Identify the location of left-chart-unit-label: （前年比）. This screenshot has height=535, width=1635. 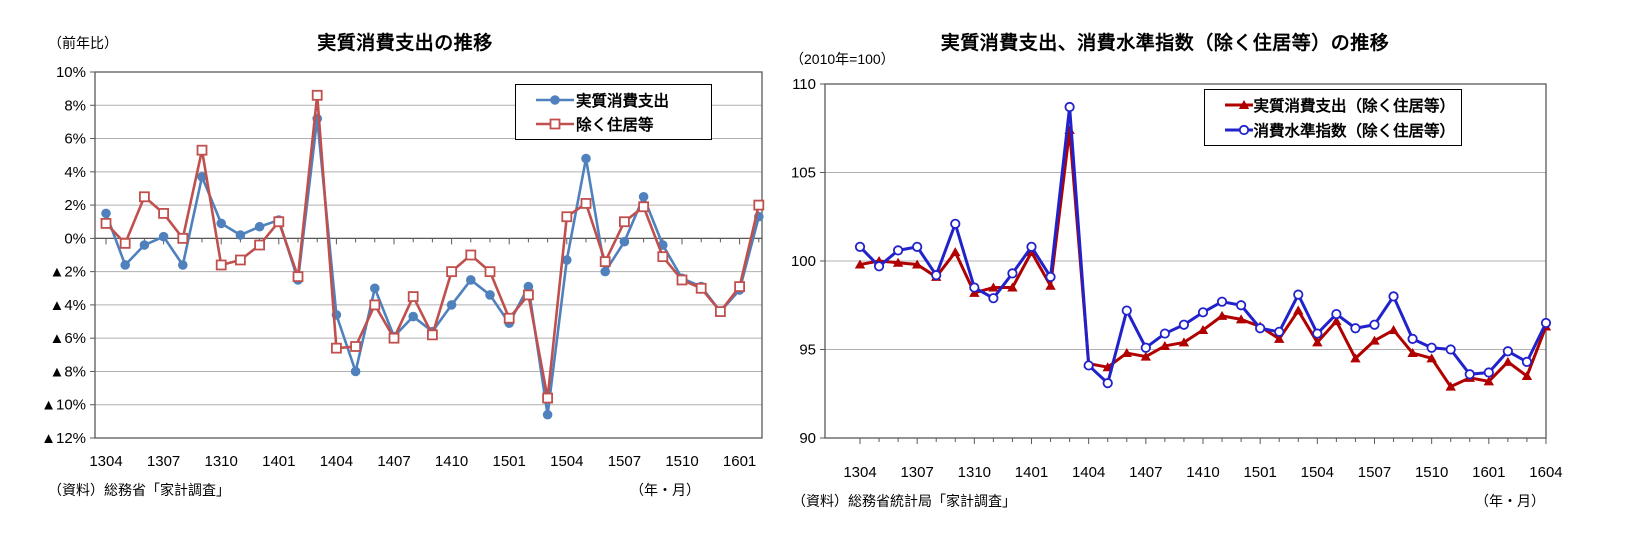
(83, 43).